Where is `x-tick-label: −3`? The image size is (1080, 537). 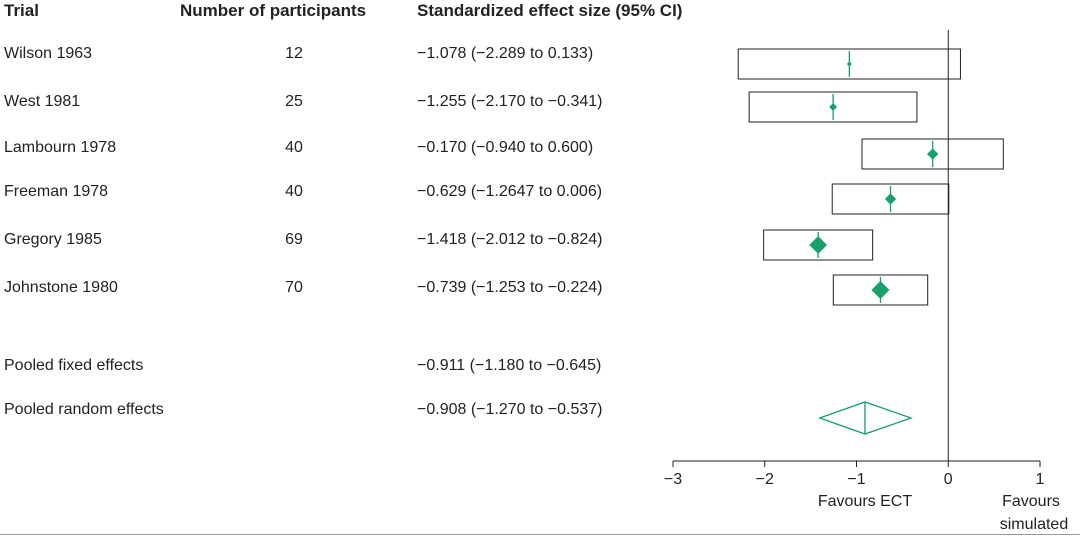 x-tick-label: −3 is located at coordinates (673, 479).